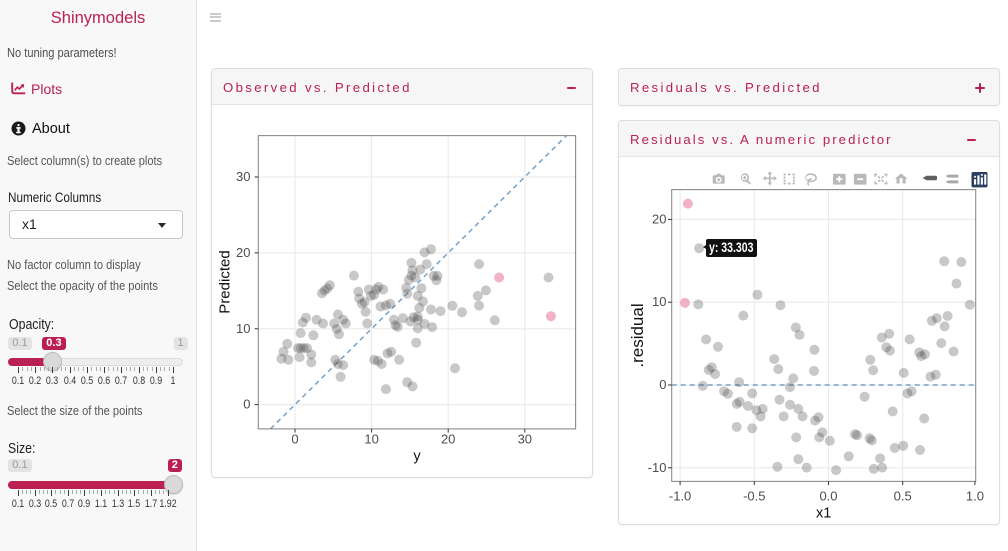 Image resolution: width=1008 pixels, height=551 pixels. What do you see at coordinates (417, 457) in the screenshot?
I see `svg-text: y` at bounding box center [417, 457].